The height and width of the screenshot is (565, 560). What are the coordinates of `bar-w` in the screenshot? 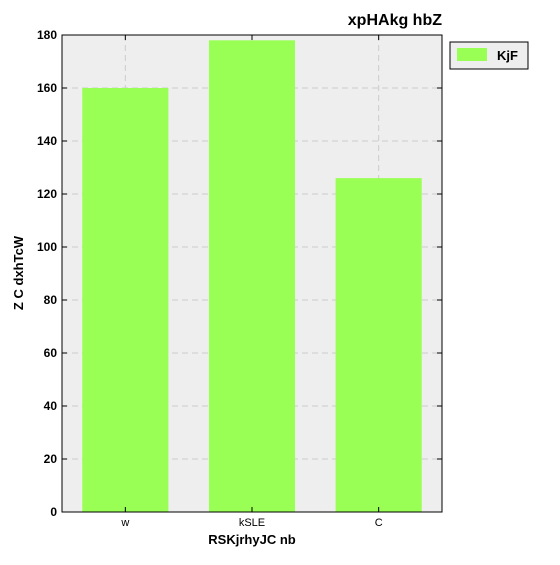 It's located at (125, 300).